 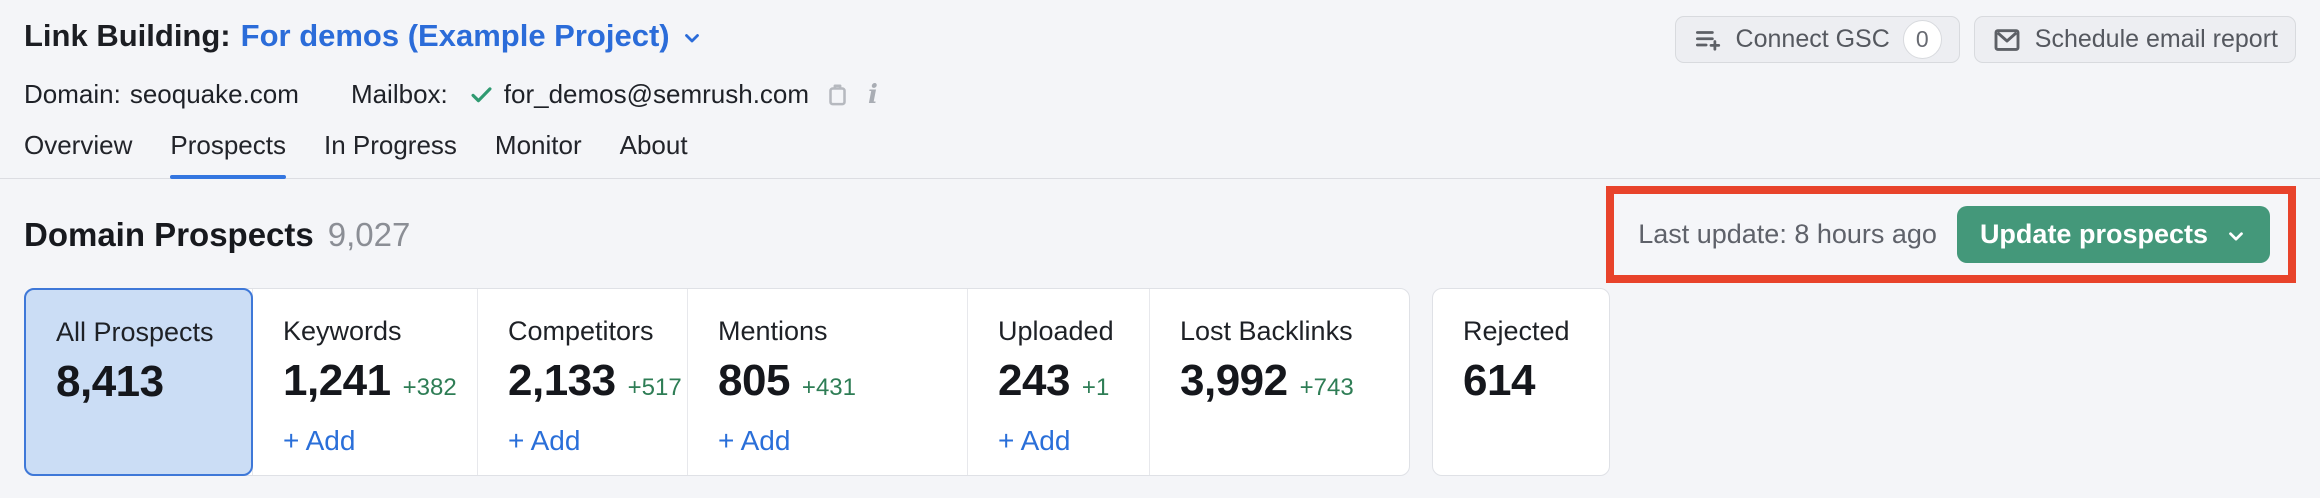 I want to click on tab-overview: Overview, so click(x=78, y=145).